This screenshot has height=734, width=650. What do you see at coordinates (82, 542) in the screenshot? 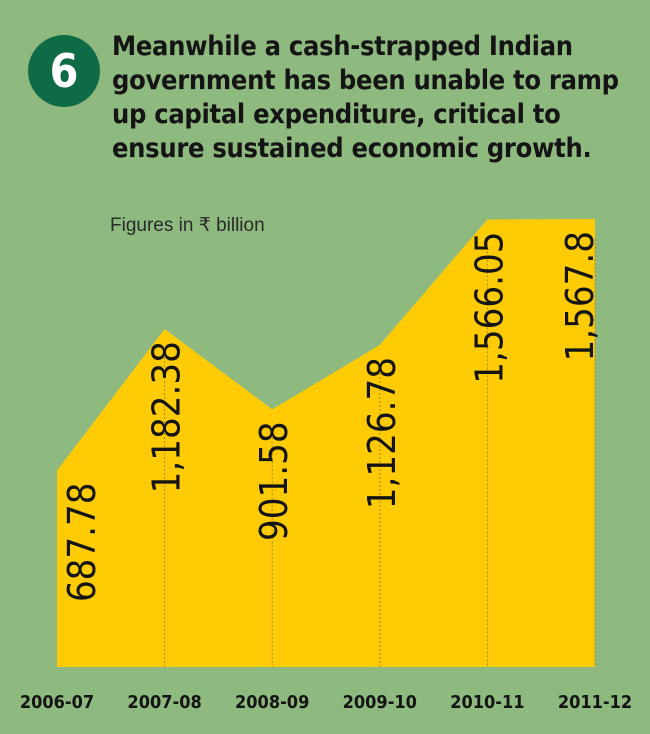
I see `value-label: 687.78` at bounding box center [82, 542].